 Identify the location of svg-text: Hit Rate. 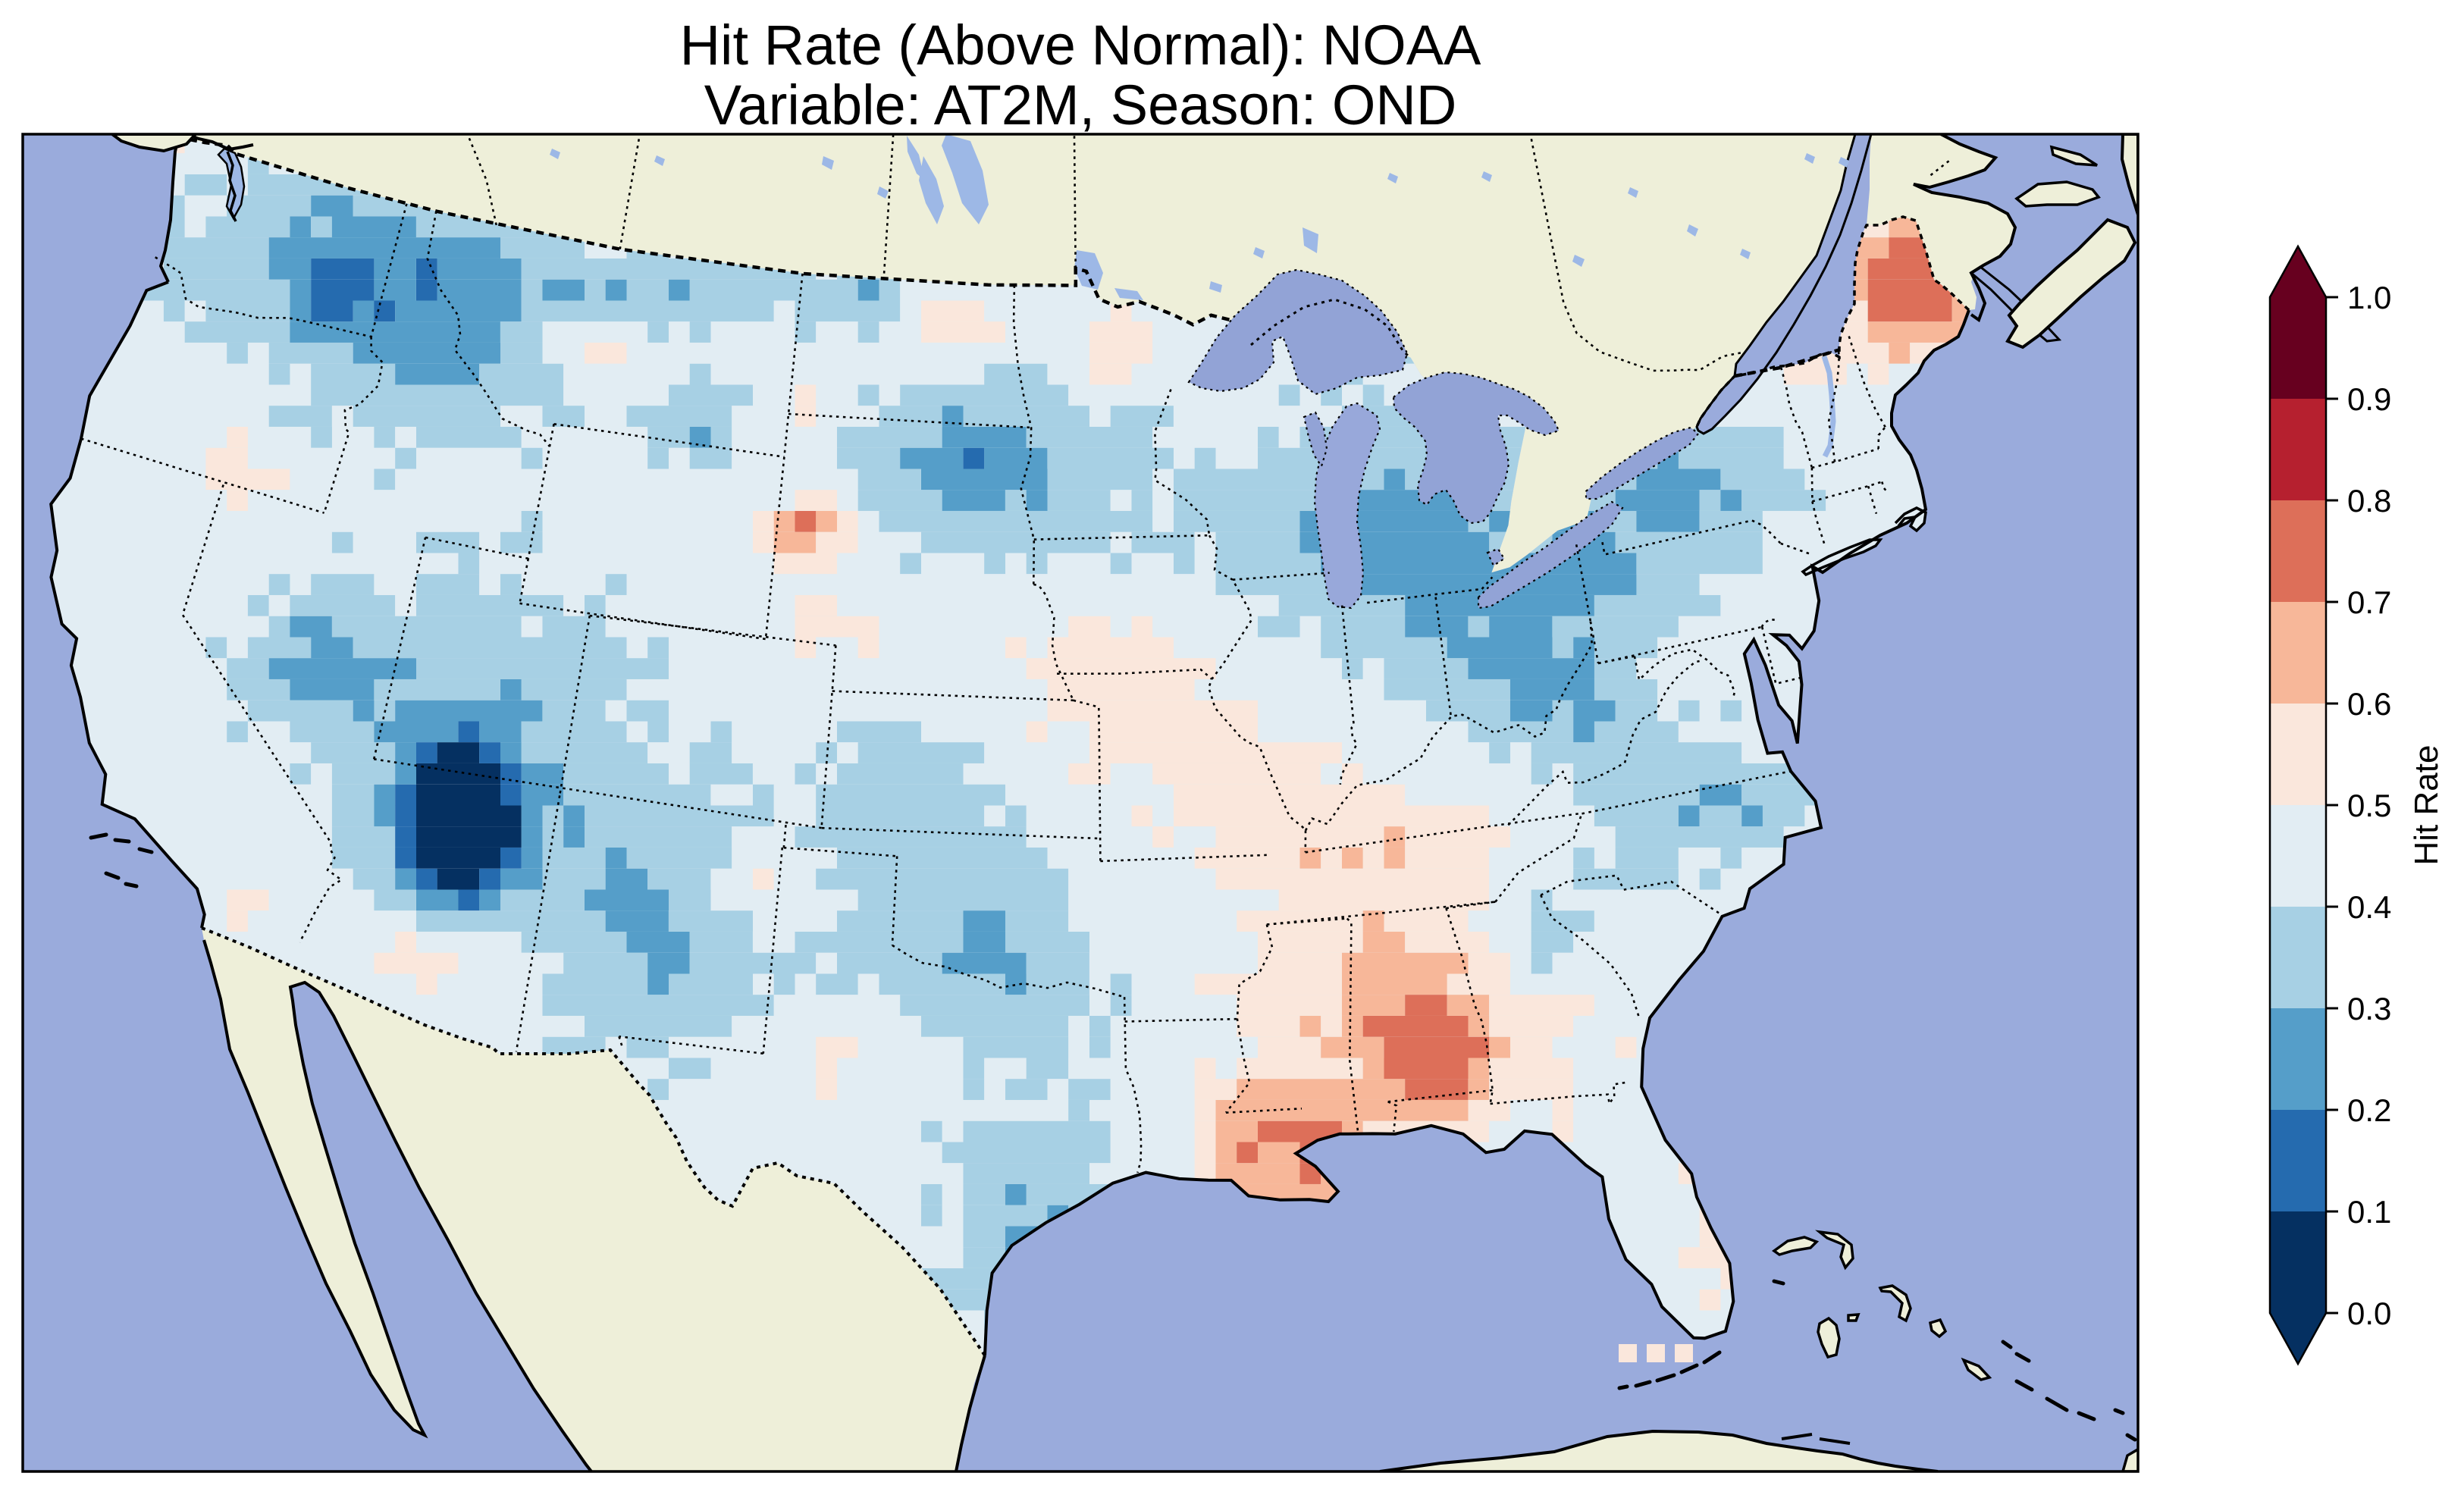
(2427, 805).